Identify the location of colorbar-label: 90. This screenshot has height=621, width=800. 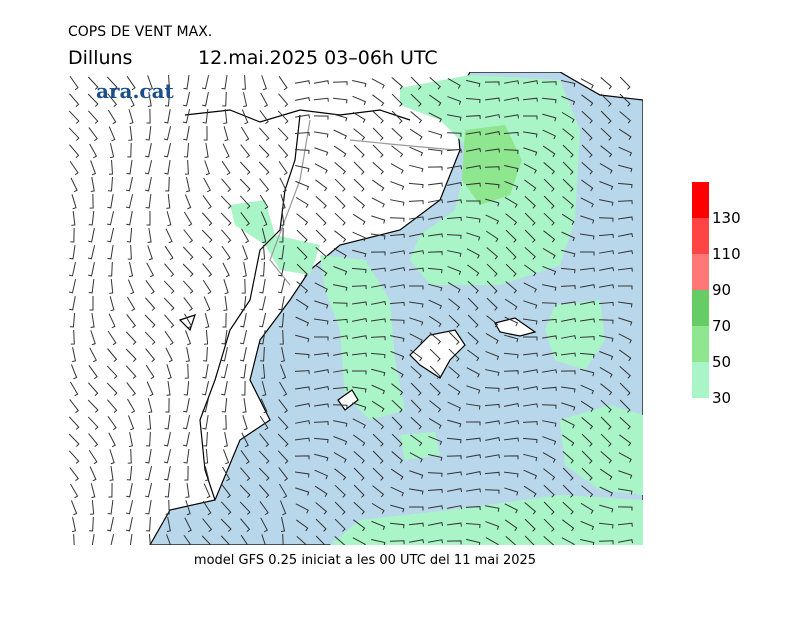
(721, 290).